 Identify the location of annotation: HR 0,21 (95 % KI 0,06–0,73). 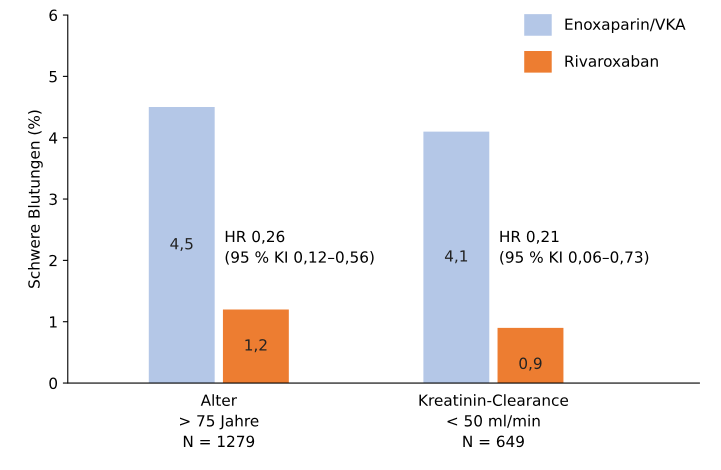
(574, 247).